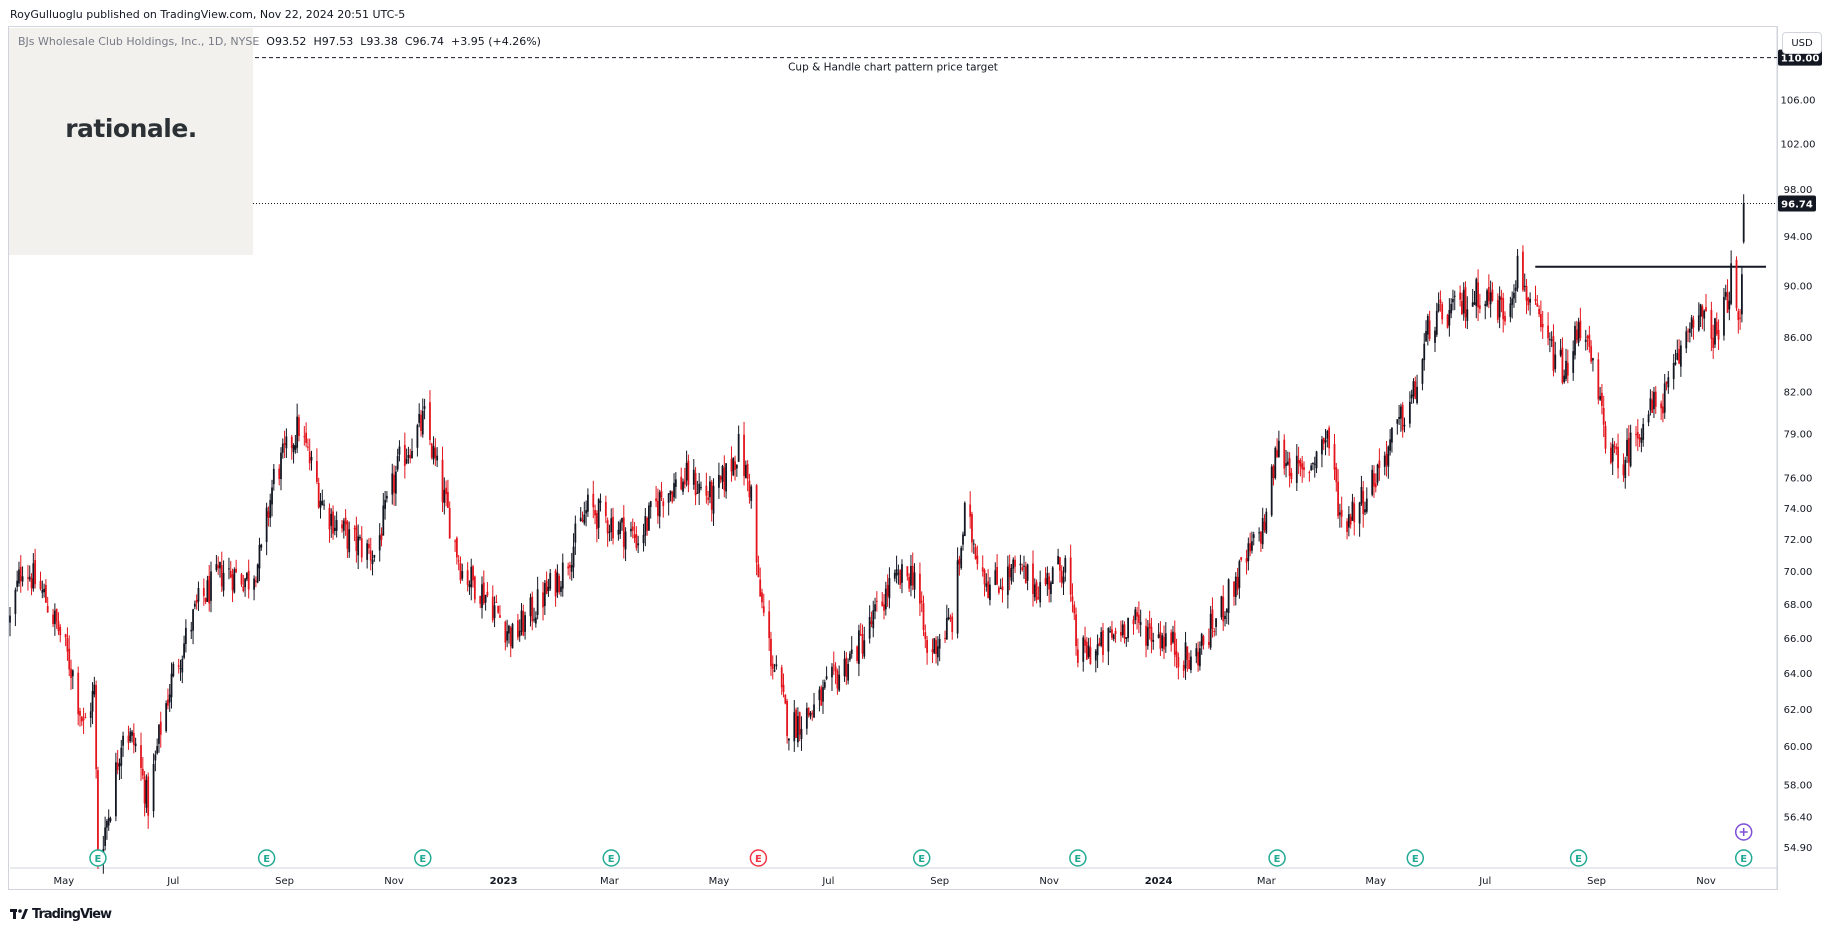  What do you see at coordinates (333, 41) in the screenshot?
I see `high-value: H97.53` at bounding box center [333, 41].